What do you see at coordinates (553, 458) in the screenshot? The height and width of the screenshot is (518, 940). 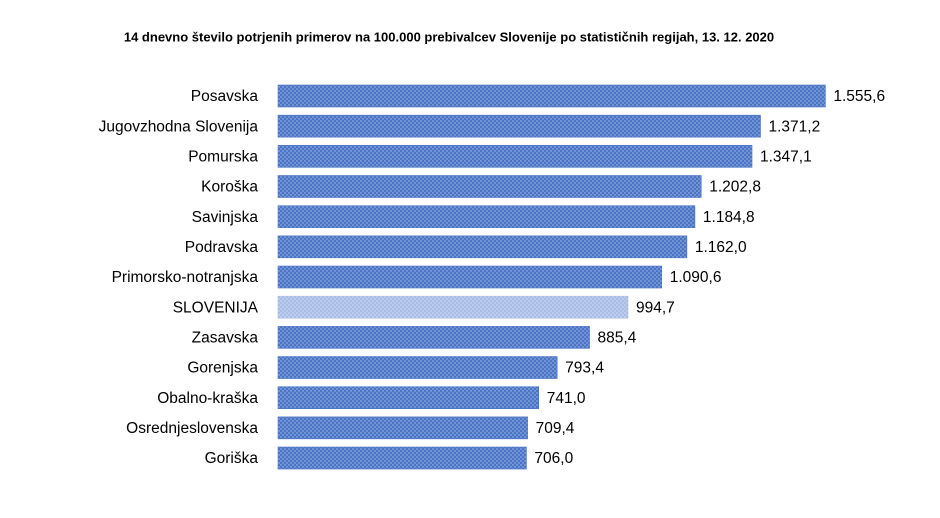 I see `value-label: 706,0` at bounding box center [553, 458].